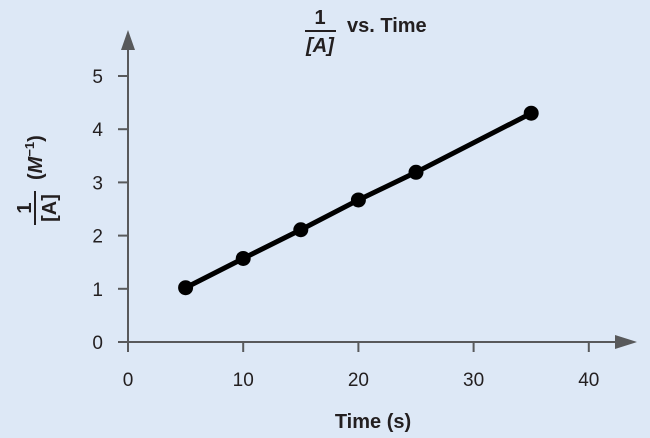 Image resolution: width=650 pixels, height=438 pixels. I want to click on y-tick-label: 2, so click(97, 237).